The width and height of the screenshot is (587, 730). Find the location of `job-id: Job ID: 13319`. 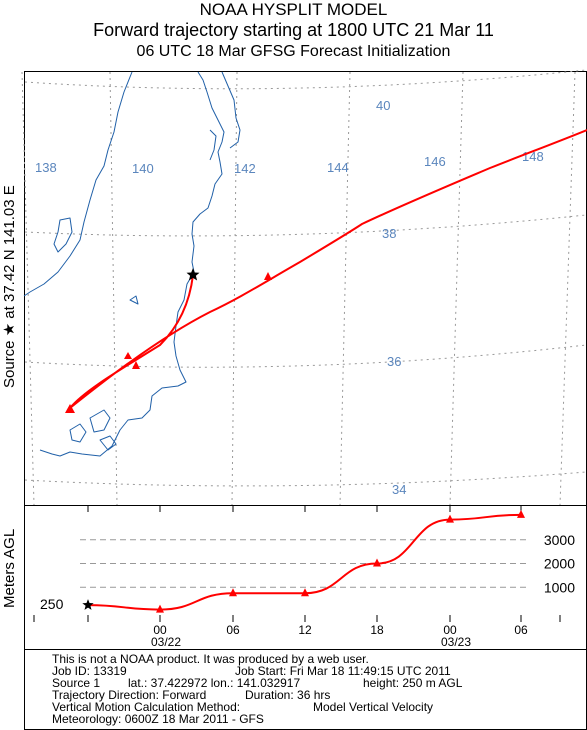

job-id: Job ID: 13319 is located at coordinates (89, 671).